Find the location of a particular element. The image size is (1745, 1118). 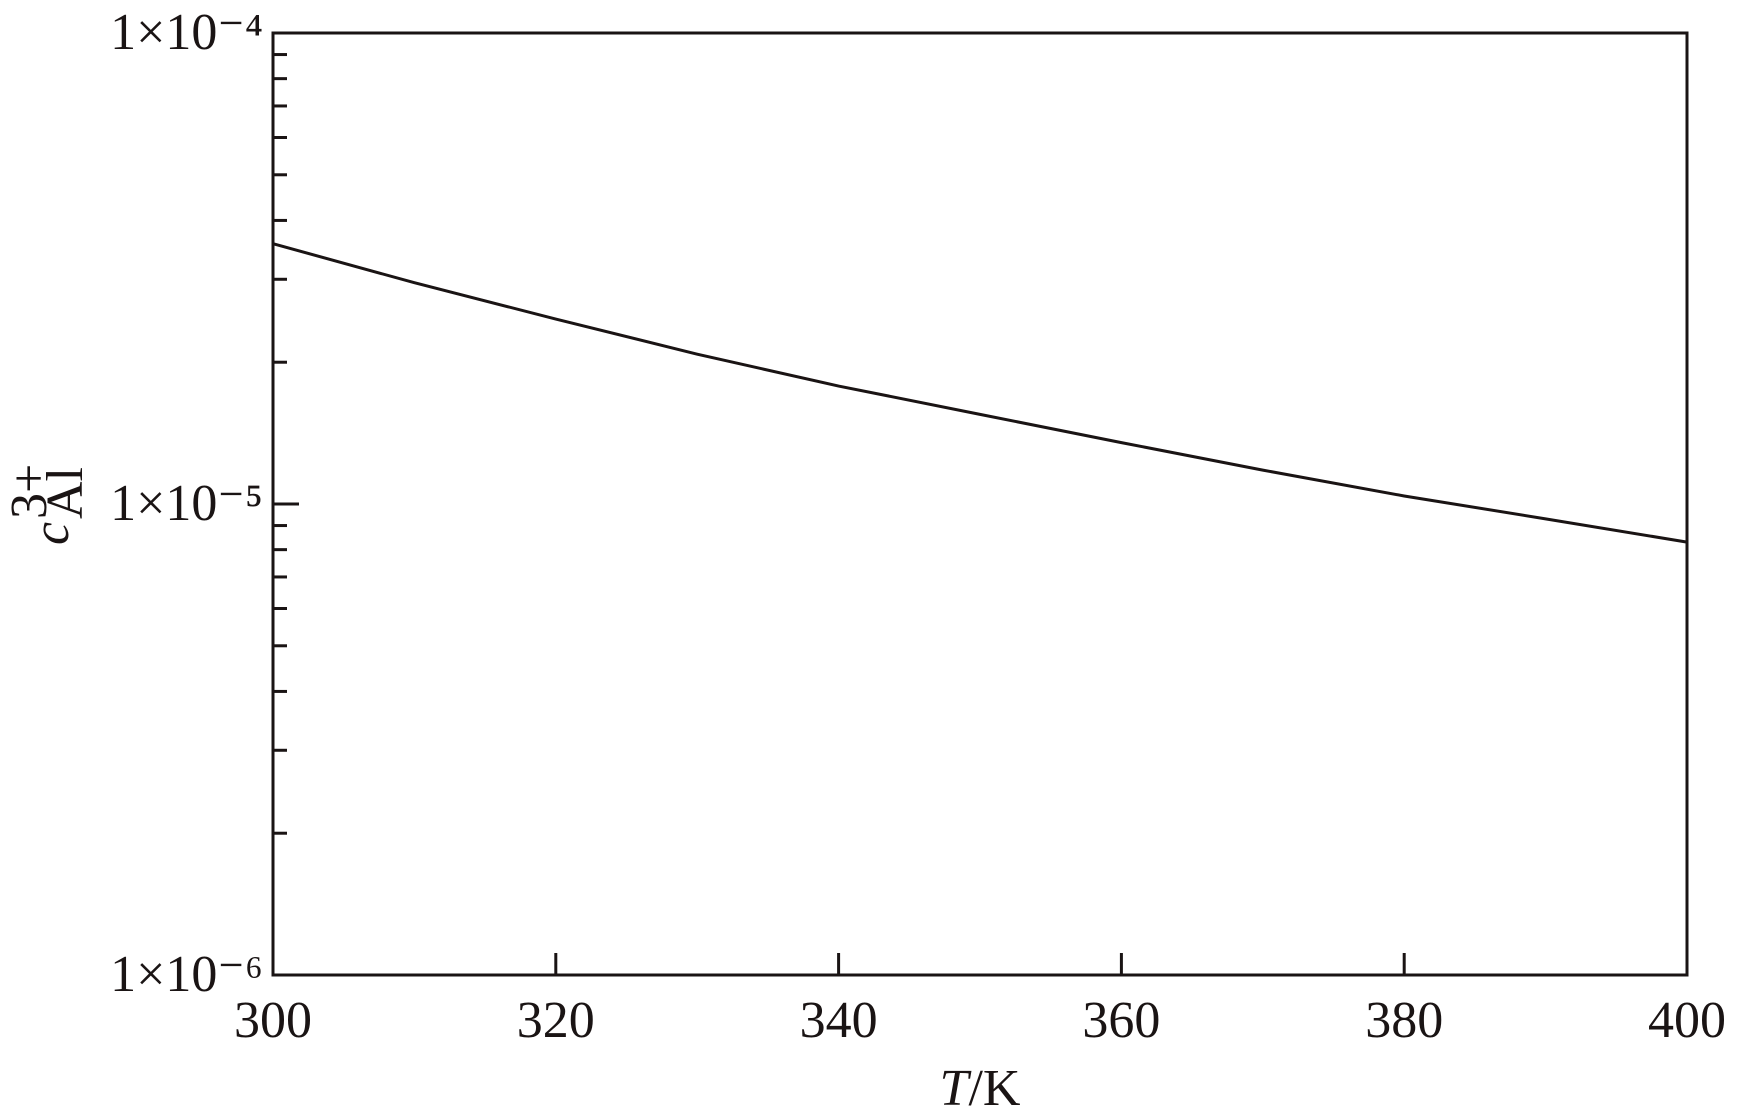

x-axis-label: T/K is located at coordinates (980, 1088).